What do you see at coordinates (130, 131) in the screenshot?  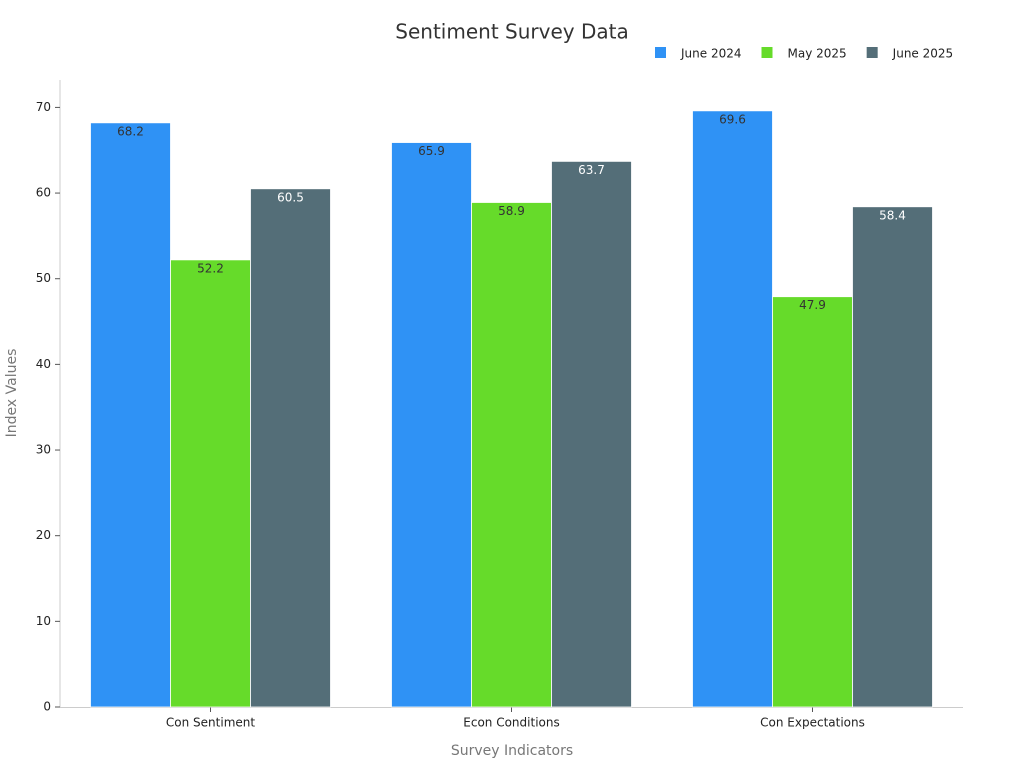 I see `value-label: 68.2` at bounding box center [130, 131].